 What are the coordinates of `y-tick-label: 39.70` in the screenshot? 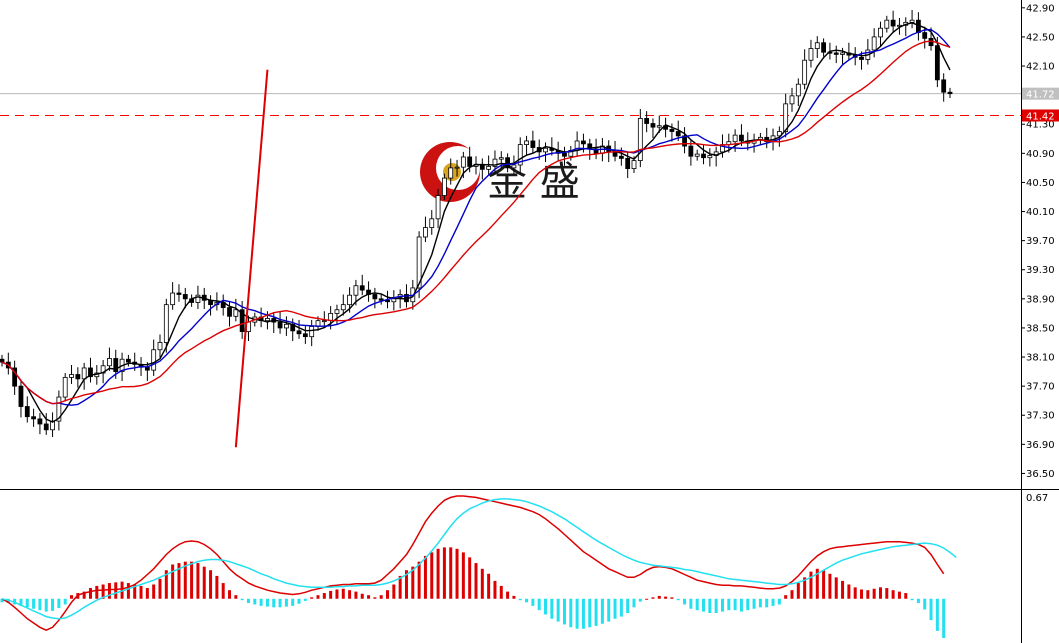 It's located at (1040, 241).